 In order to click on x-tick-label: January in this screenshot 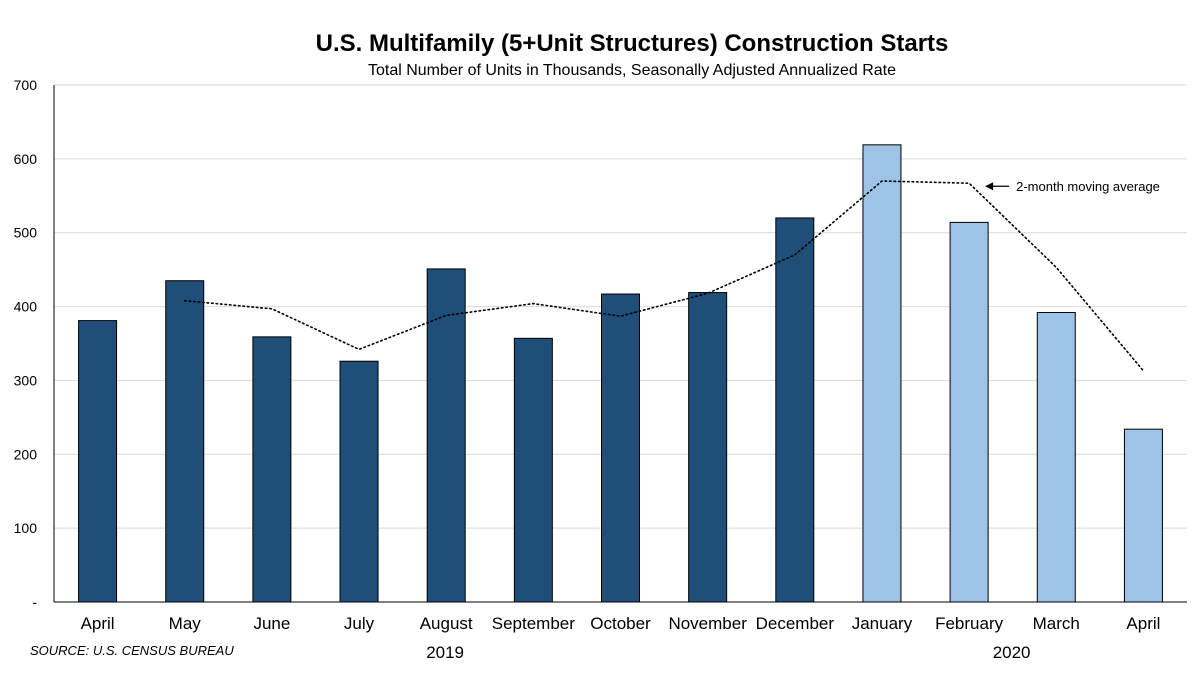, I will do `click(882, 623)`.